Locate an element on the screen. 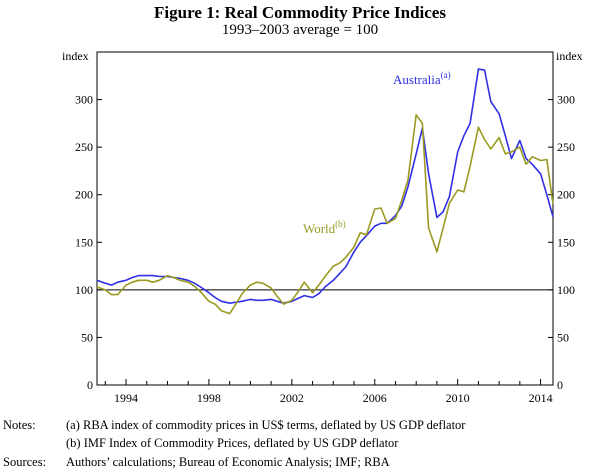 Image resolution: width=600 pixels, height=476 pixels. y-tick-label-right: 150 is located at coordinates (566, 242).